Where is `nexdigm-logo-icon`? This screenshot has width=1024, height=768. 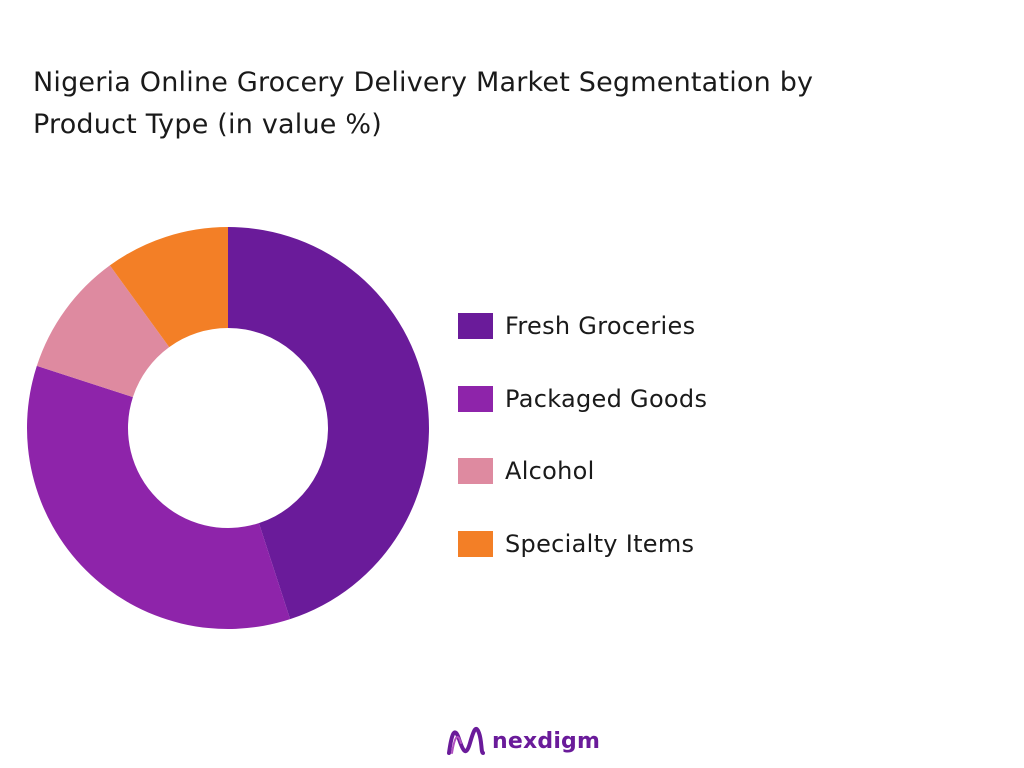
nexdigm-logo-icon is located at coordinates (466, 740).